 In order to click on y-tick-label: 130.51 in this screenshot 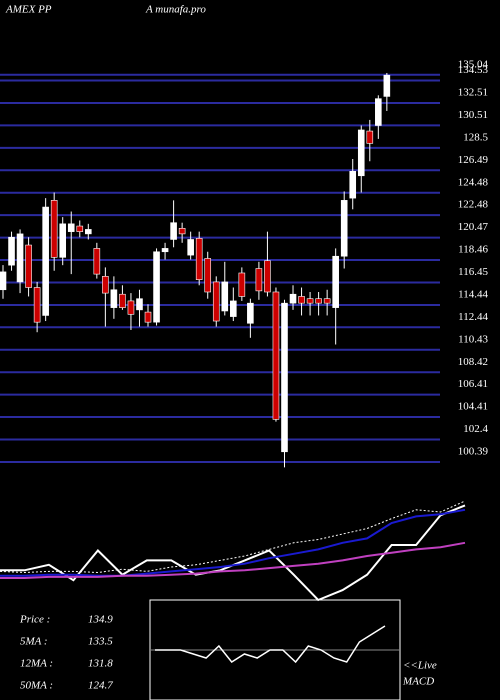, I will do `click(473, 115)`.